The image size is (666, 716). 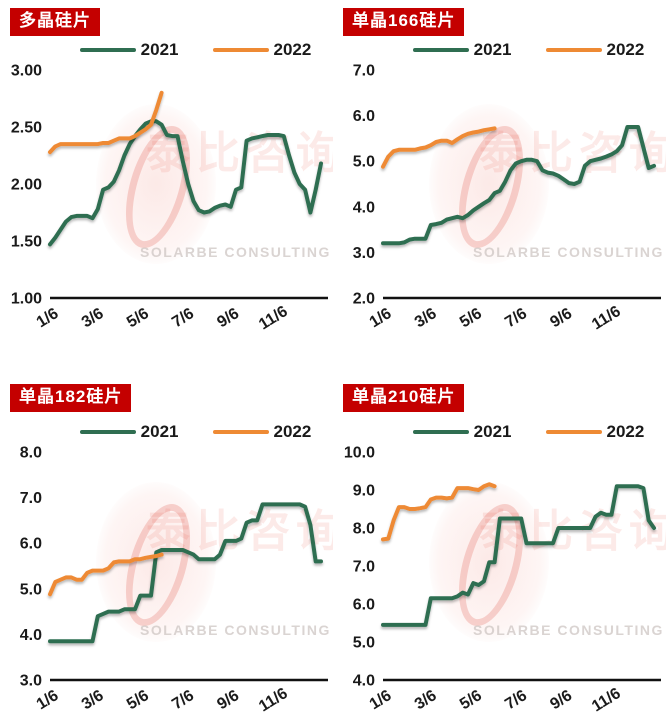 What do you see at coordinates (404, 398) in the screenshot?
I see `chart-title-badge: 单晶210硅片` at bounding box center [404, 398].